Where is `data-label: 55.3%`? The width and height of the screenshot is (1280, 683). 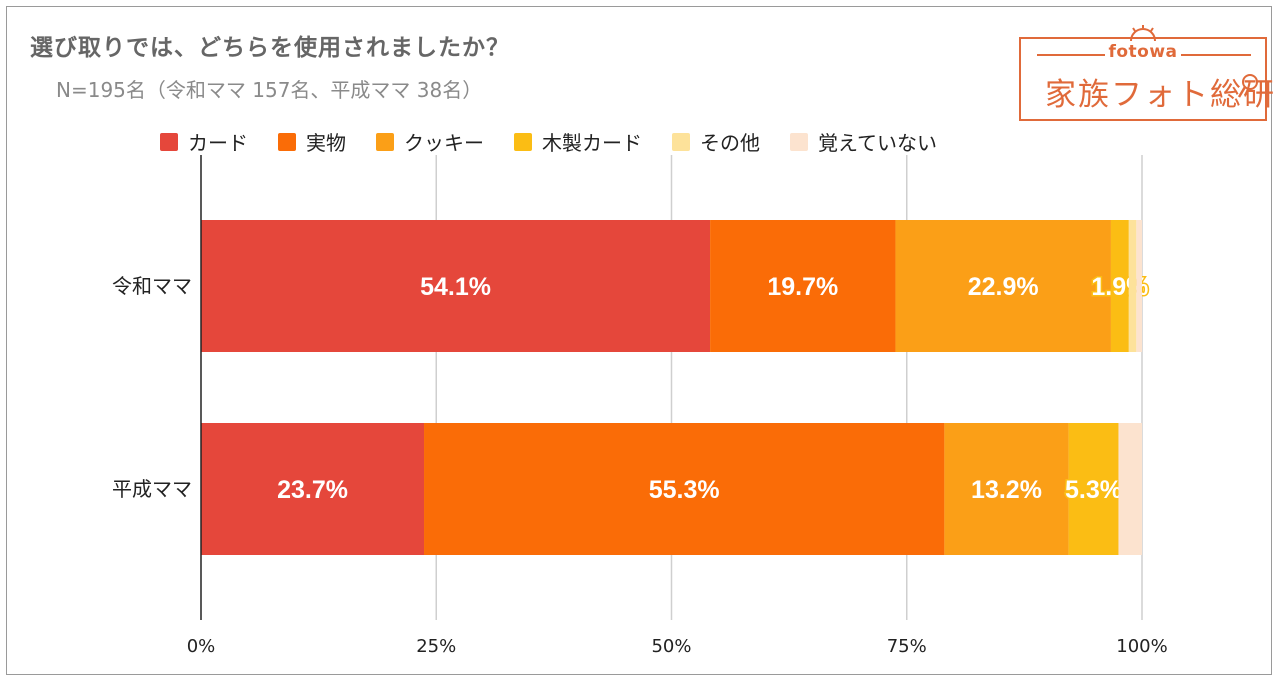 data-label: 55.3% is located at coordinates (684, 490).